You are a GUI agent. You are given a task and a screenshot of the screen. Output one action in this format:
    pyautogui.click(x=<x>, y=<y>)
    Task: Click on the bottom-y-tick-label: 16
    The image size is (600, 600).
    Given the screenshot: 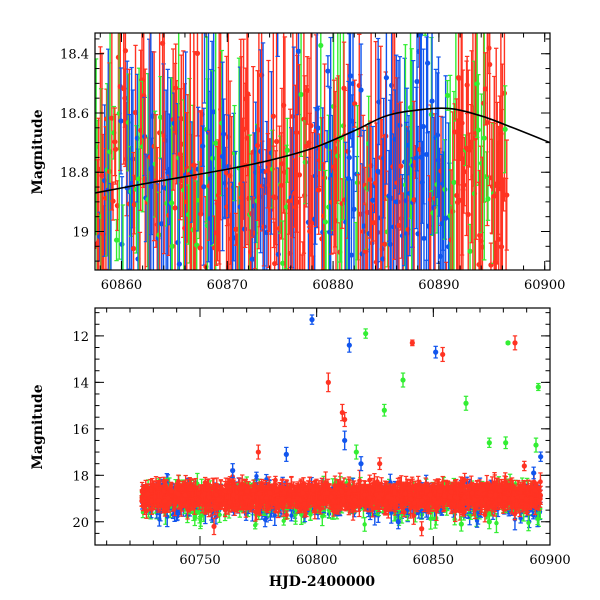 What is the action you would take?
    pyautogui.click(x=80, y=430)
    